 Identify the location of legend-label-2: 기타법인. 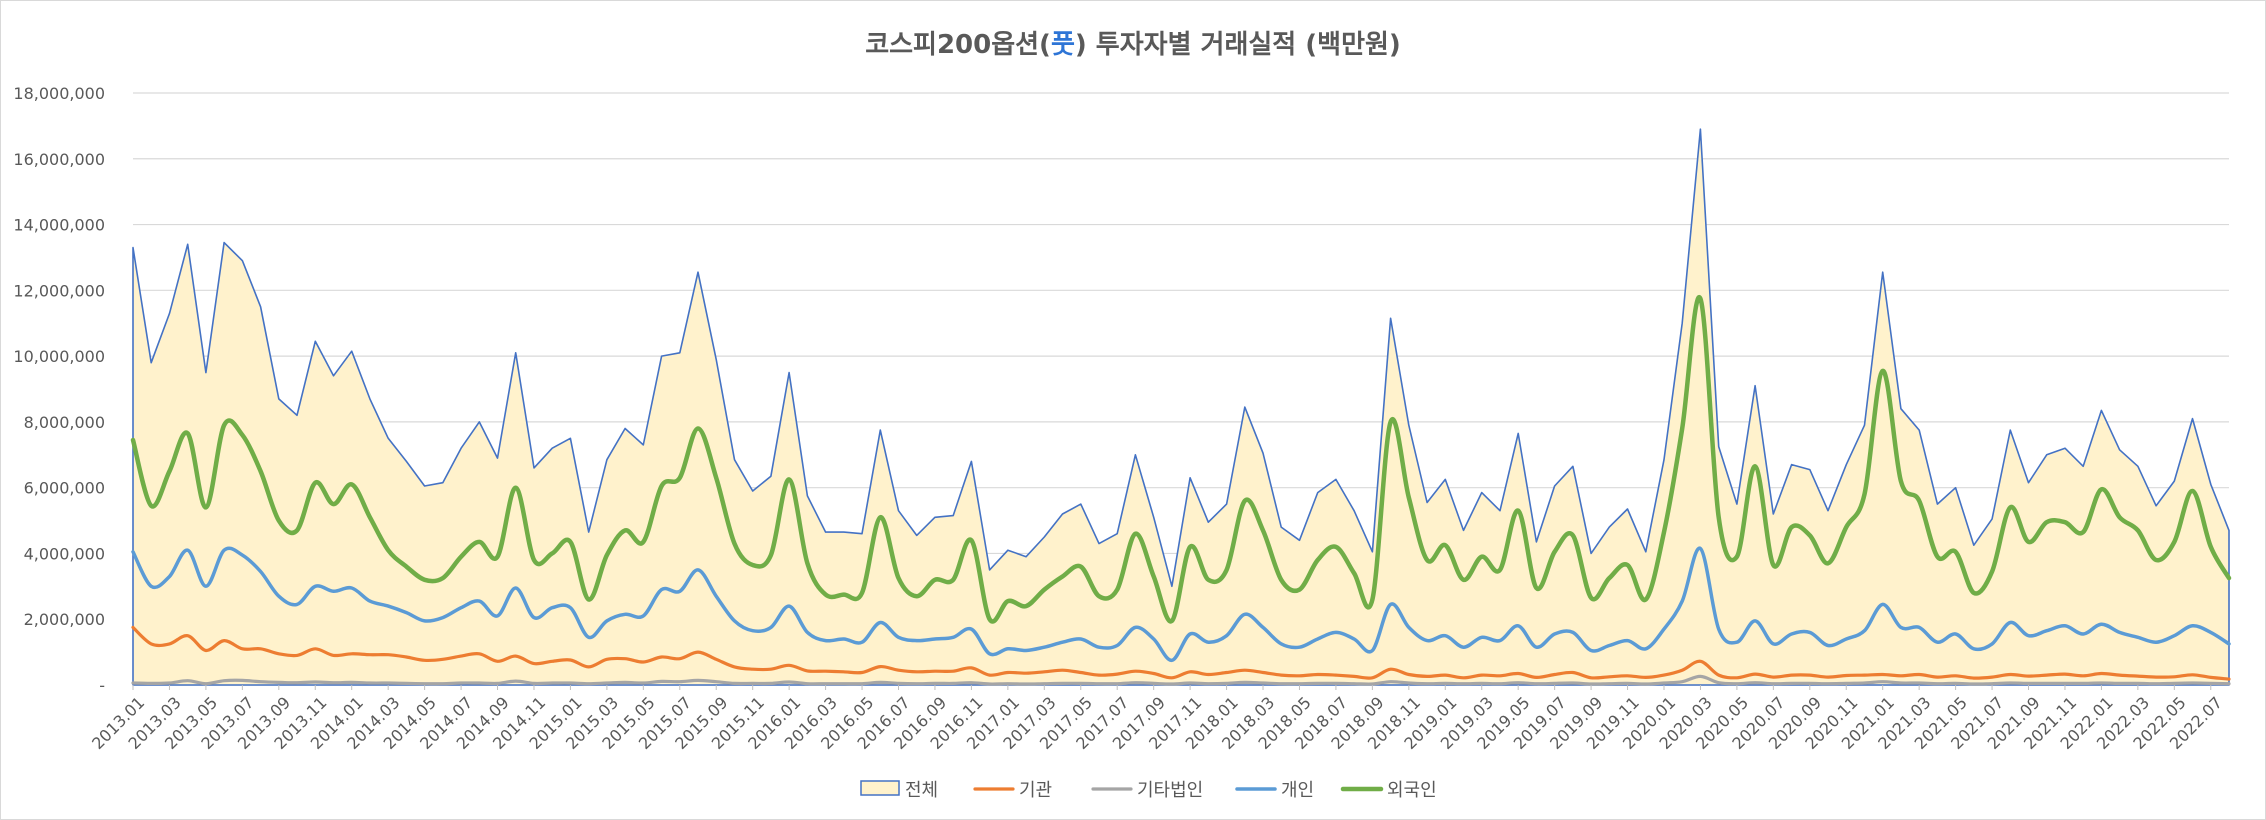
(1170, 790).